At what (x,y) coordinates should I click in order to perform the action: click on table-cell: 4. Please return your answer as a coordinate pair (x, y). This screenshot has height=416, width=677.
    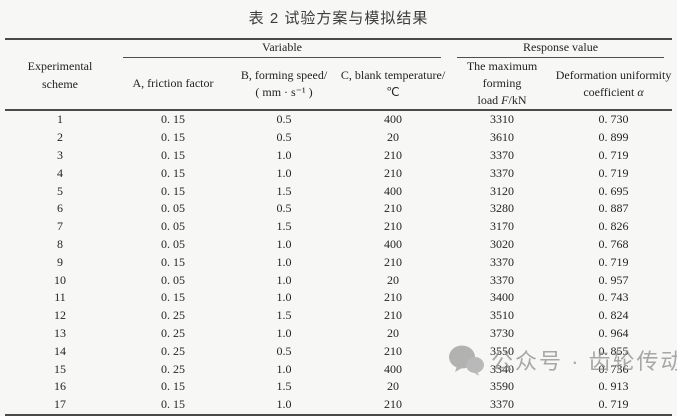
    Looking at the image, I should click on (60, 172).